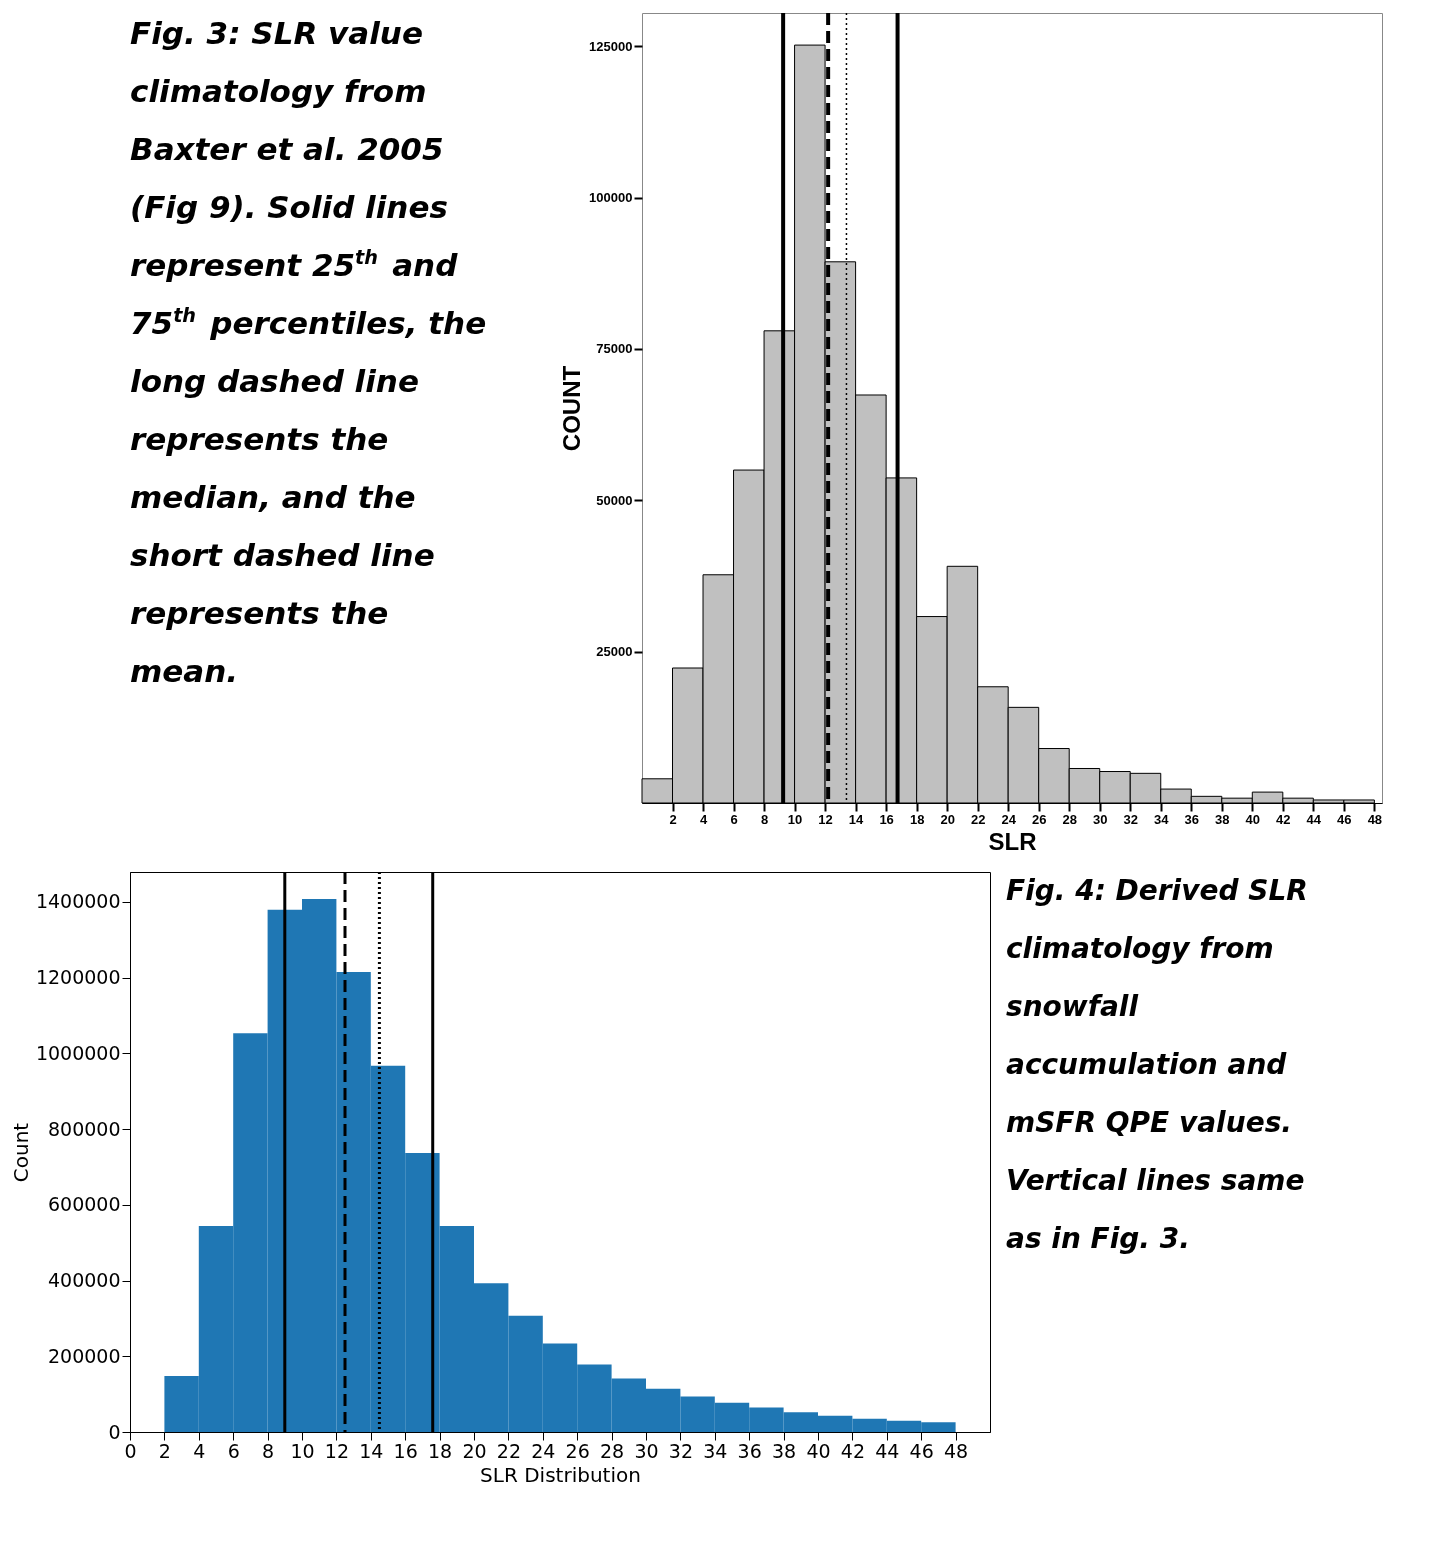 The height and width of the screenshot is (1554, 1440). I want to click on x-axis-title: SLR Distribution, so click(560, 1474).